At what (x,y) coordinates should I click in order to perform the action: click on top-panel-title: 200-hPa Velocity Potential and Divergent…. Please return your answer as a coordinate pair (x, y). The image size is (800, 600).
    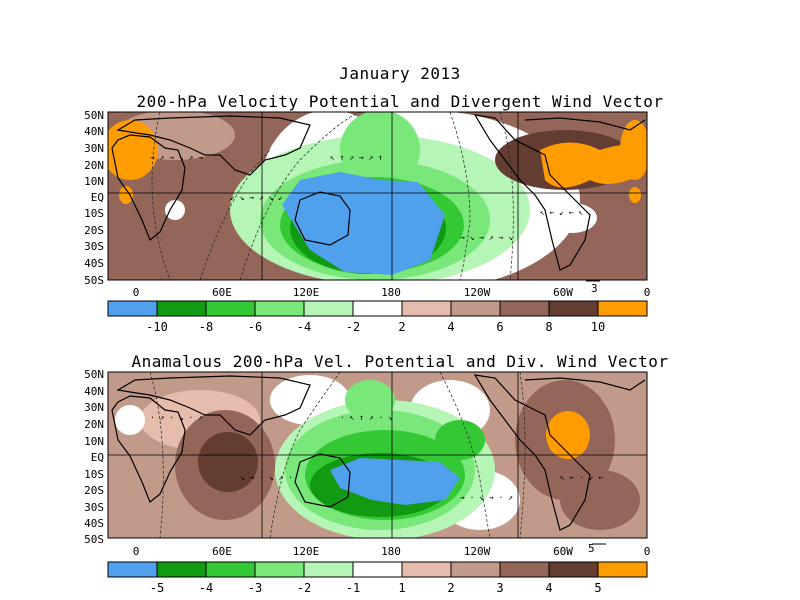
    Looking at the image, I should click on (400, 101).